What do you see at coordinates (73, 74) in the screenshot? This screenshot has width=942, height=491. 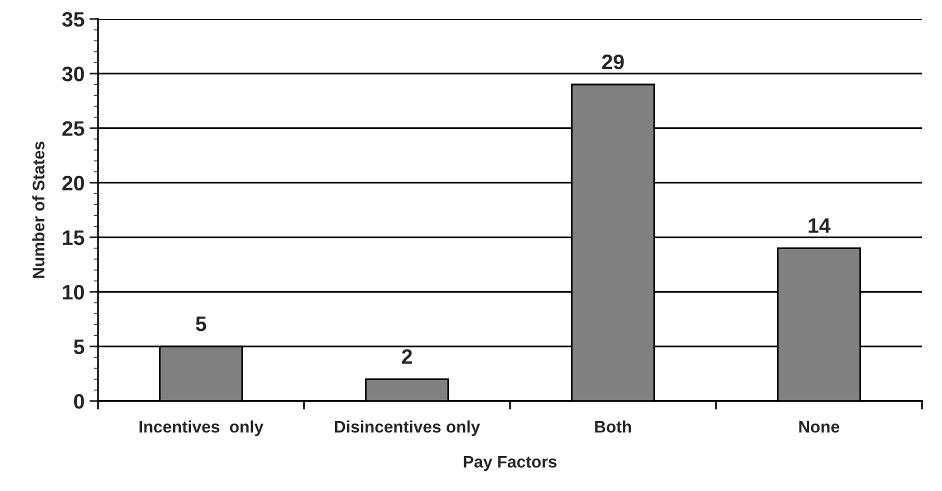 I see `y-tick-label: 30` at bounding box center [73, 74].